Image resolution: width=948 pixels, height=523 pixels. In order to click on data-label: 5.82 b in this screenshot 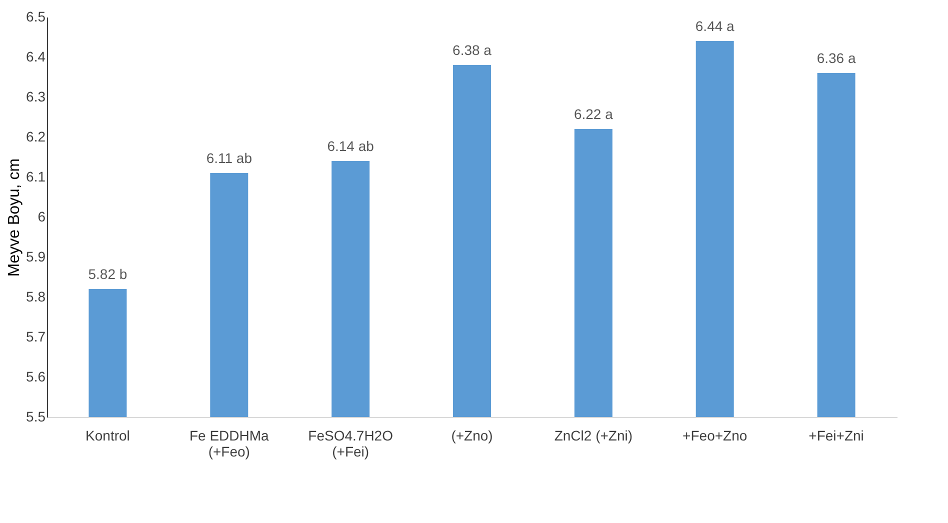, I will do `click(108, 274)`.